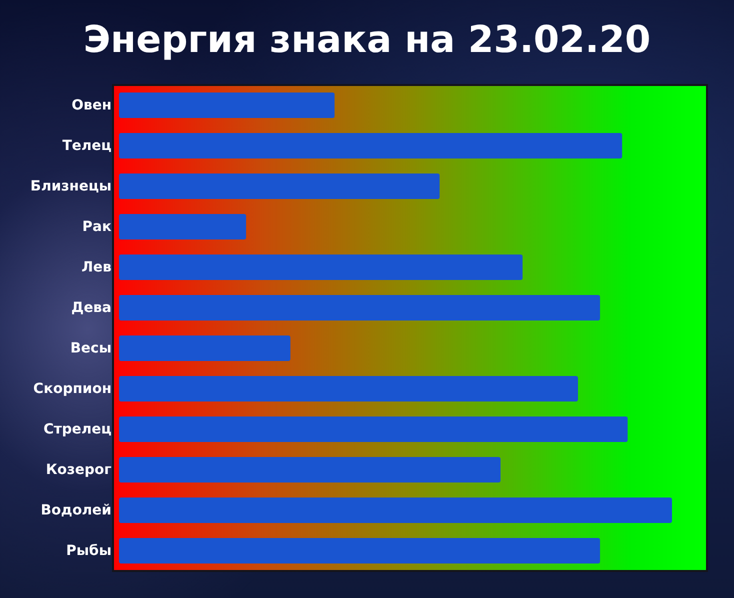  Describe the element at coordinates (79, 470) in the screenshot. I see `y-tick-label: Козерог` at that location.